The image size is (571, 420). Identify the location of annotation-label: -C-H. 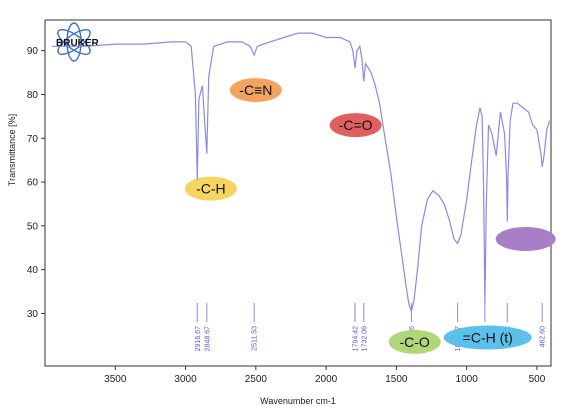
(211, 189).